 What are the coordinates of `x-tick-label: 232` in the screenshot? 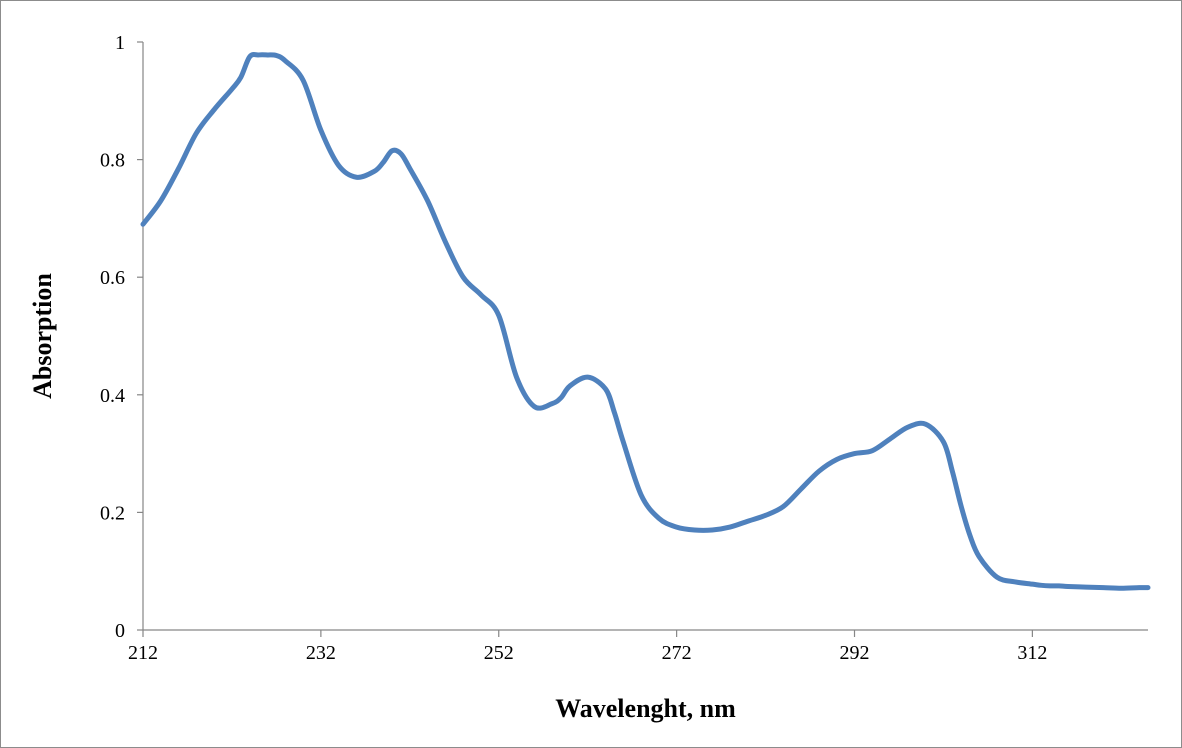 It's located at (321, 653).